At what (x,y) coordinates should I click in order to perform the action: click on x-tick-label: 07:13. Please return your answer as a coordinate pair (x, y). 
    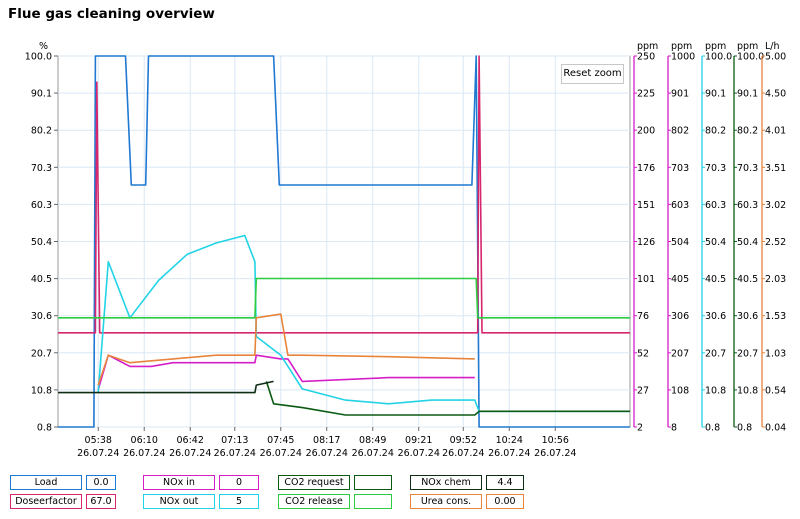
    Looking at the image, I should click on (234, 440).